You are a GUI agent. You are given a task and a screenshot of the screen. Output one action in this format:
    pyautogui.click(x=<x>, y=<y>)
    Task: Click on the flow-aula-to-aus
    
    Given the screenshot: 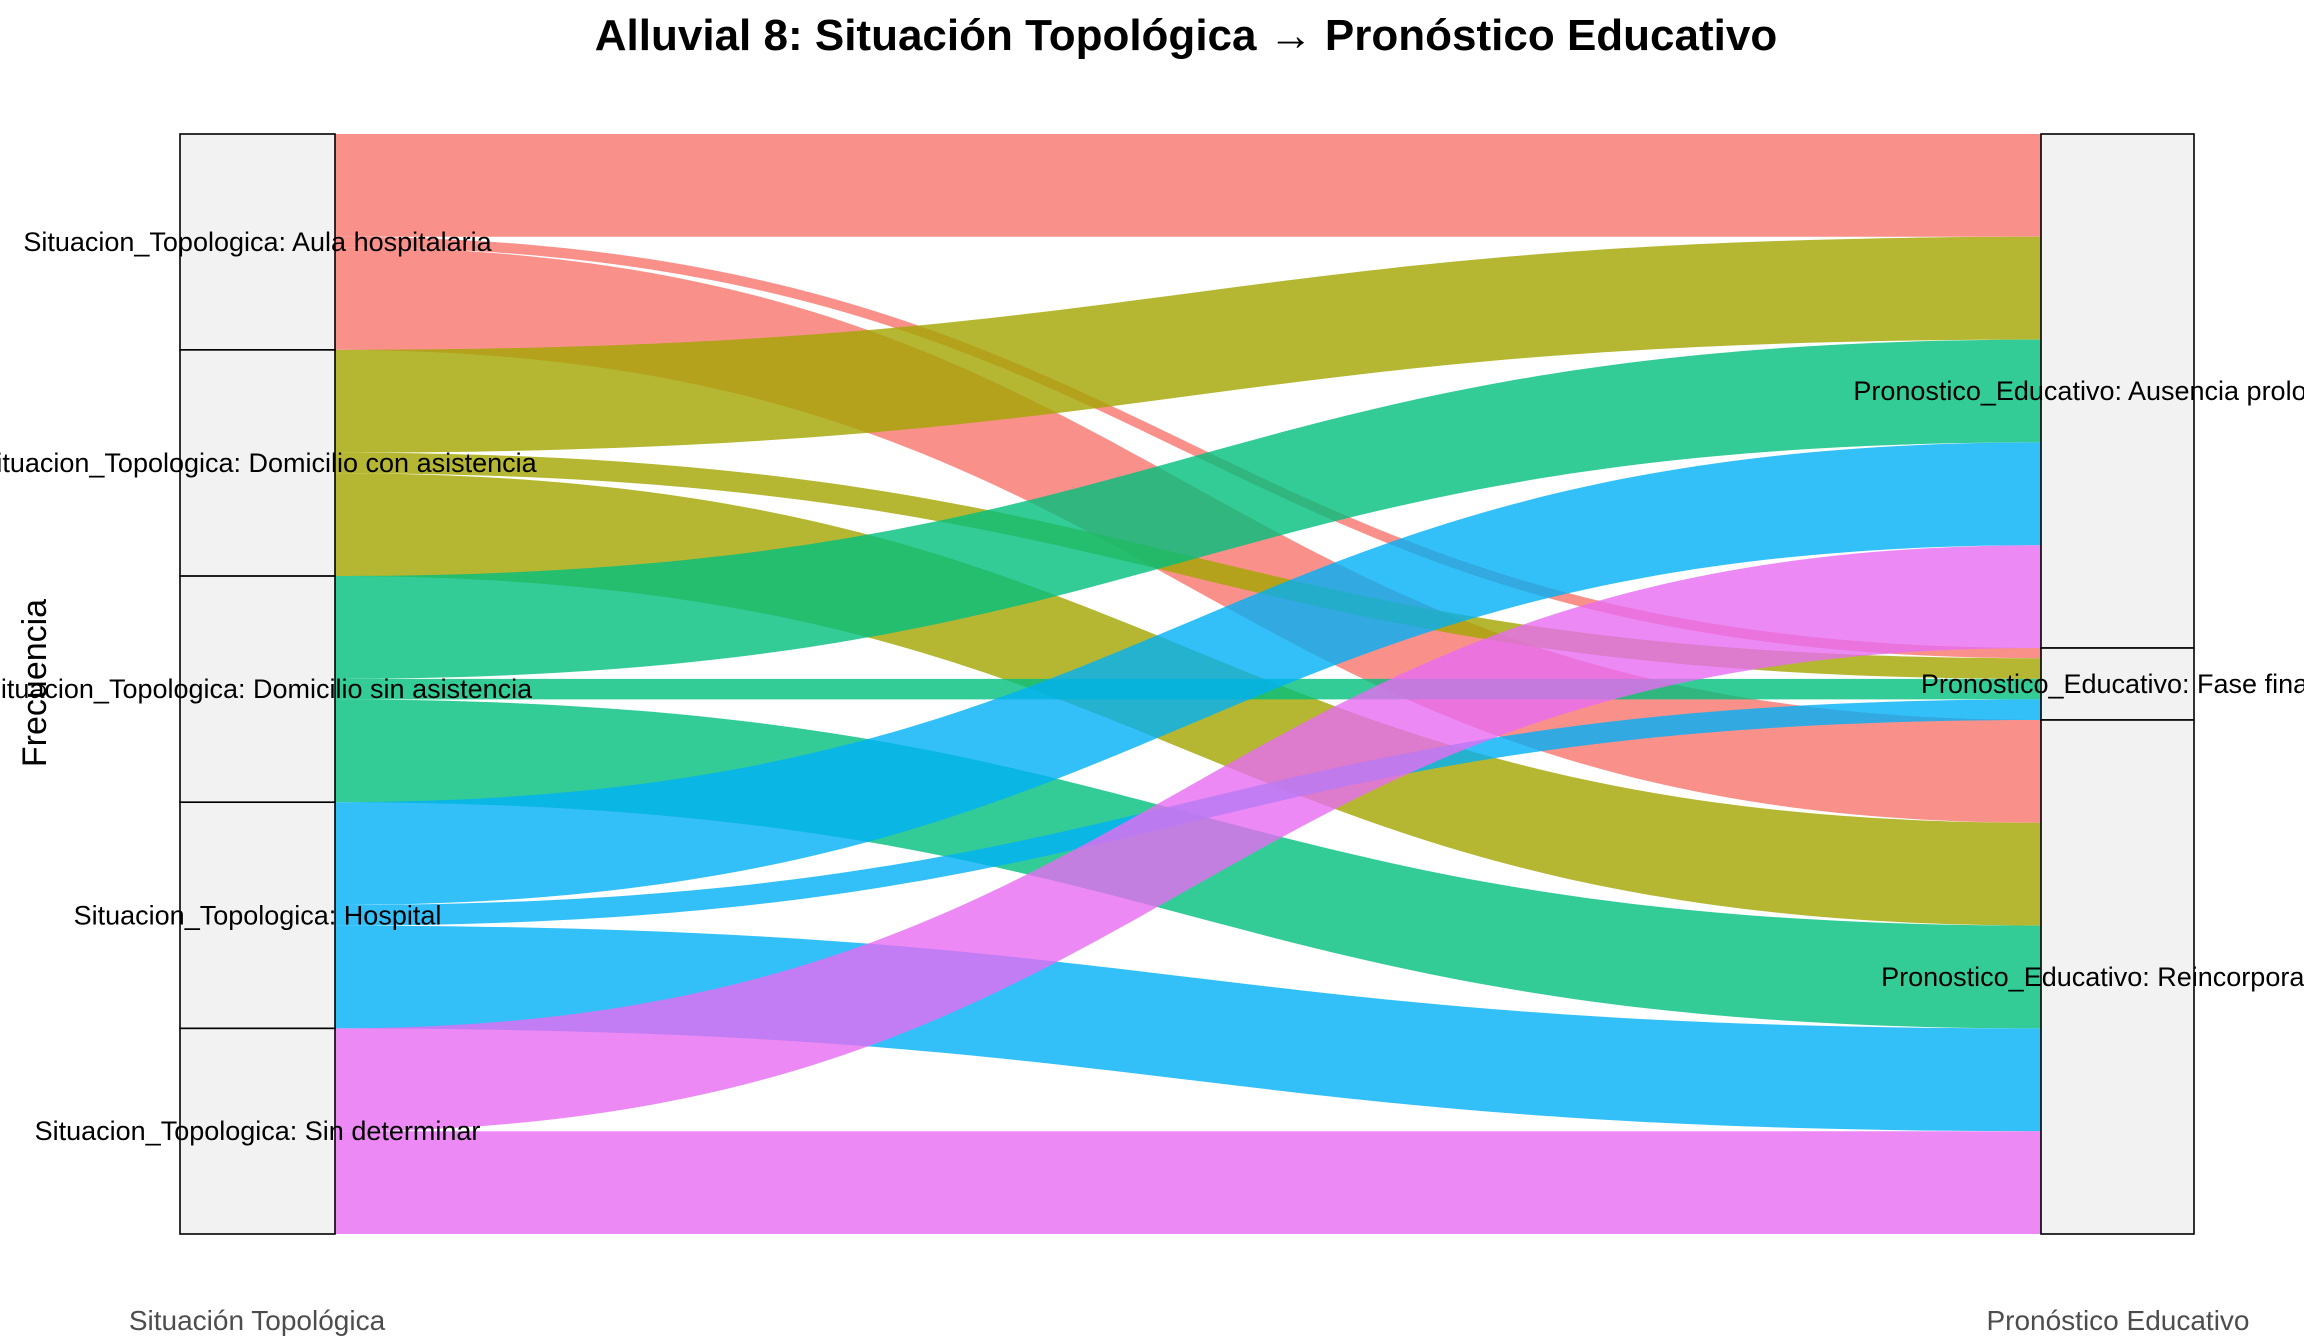 What is the action you would take?
    pyautogui.click(x=1188, y=185)
    